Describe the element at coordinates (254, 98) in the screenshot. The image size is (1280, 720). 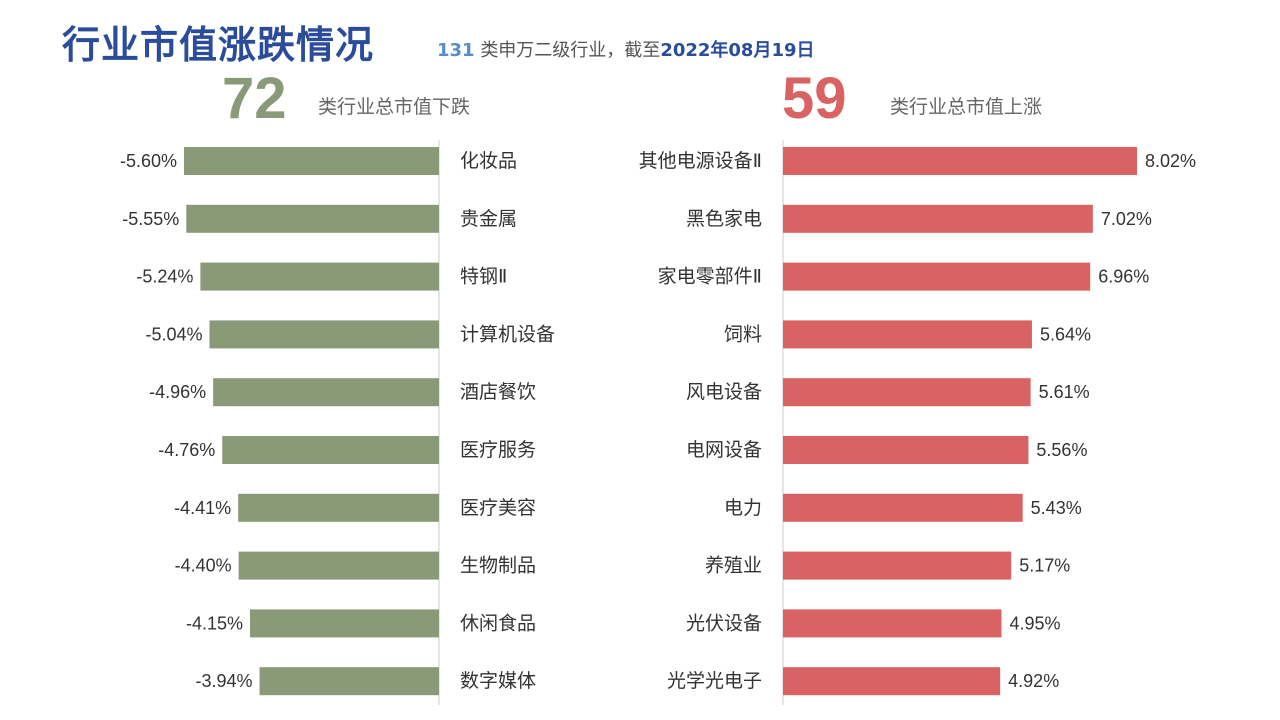
I see `down-count: 72` at that location.